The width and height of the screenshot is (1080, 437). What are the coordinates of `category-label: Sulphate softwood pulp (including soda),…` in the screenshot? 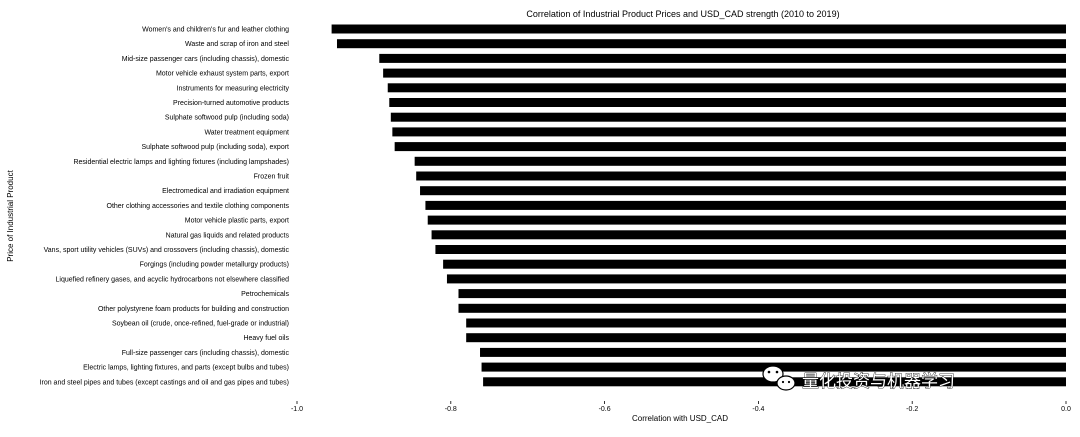 It's located at (216, 147).